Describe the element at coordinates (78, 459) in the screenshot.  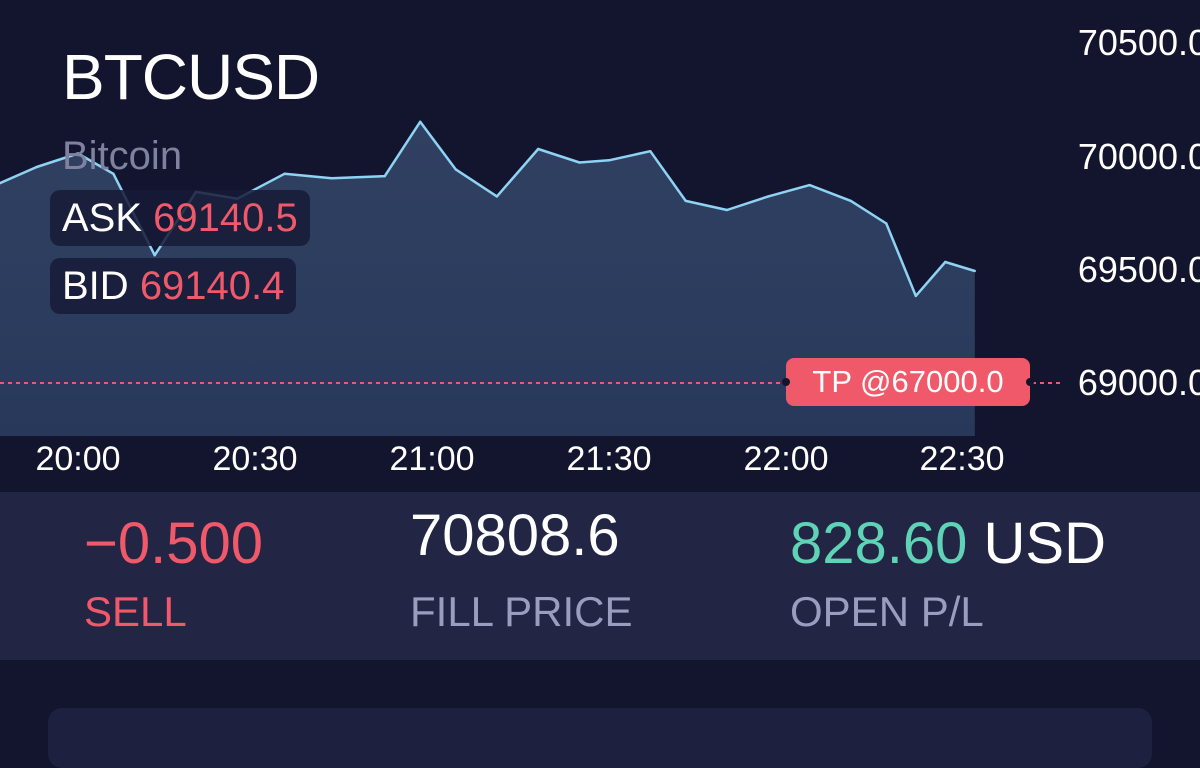
I see `x-tick-label: 20:00` at that location.